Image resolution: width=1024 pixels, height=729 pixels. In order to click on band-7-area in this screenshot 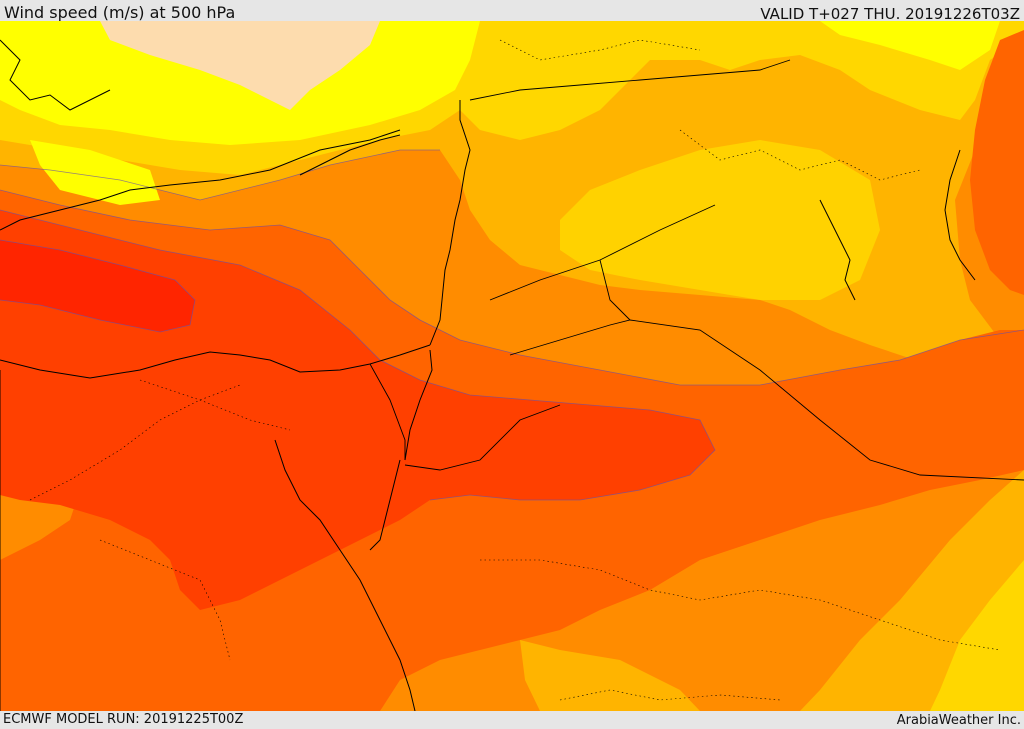, I will do `click(97, 286)`.